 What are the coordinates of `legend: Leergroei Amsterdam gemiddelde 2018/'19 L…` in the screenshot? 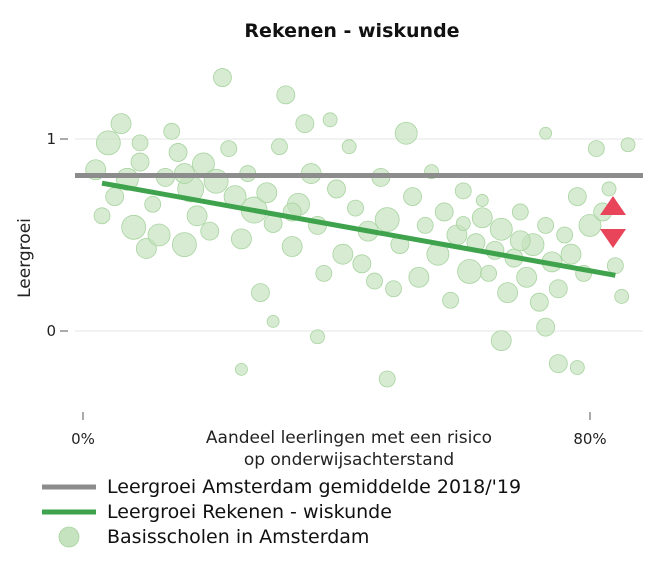 It's located at (281, 512).